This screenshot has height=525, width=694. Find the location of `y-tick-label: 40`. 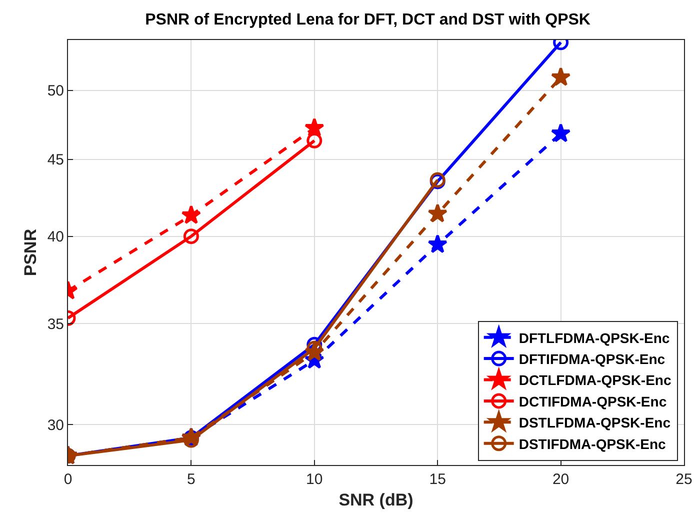

y-tick-label: 40 is located at coordinates (55, 237).